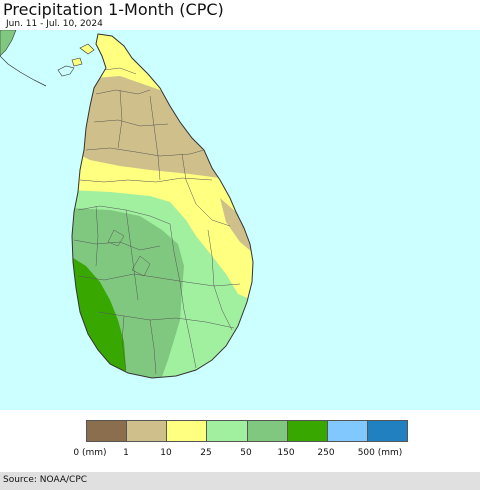 The image size is (480, 490). I want to click on date-range: Jun. 11 - Jul. 10, 2024, so click(54, 24).